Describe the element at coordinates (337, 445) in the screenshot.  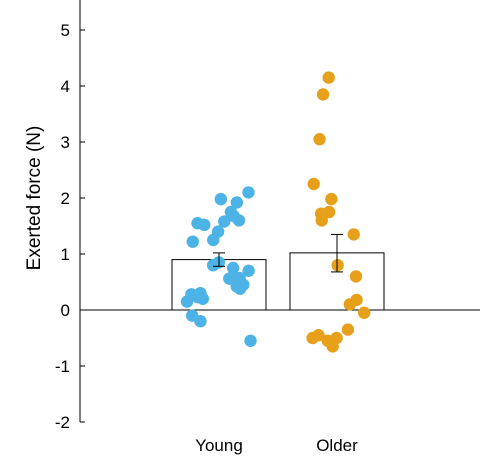
I see `category-label: Older` at that location.